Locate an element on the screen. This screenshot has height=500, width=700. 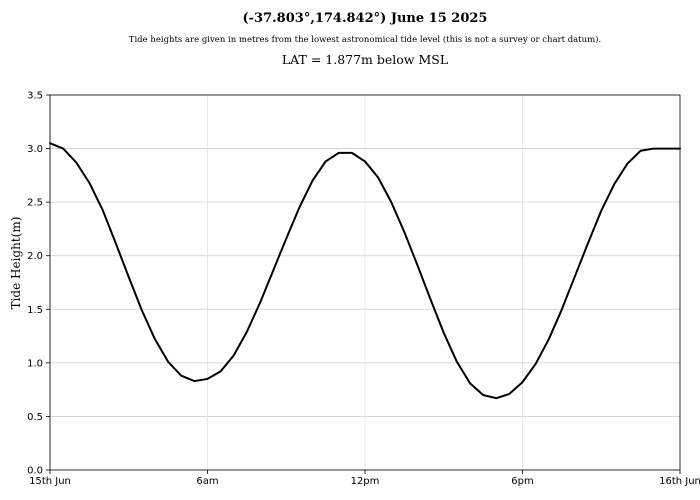
y-tick-label: 3.0 is located at coordinates (35, 149).